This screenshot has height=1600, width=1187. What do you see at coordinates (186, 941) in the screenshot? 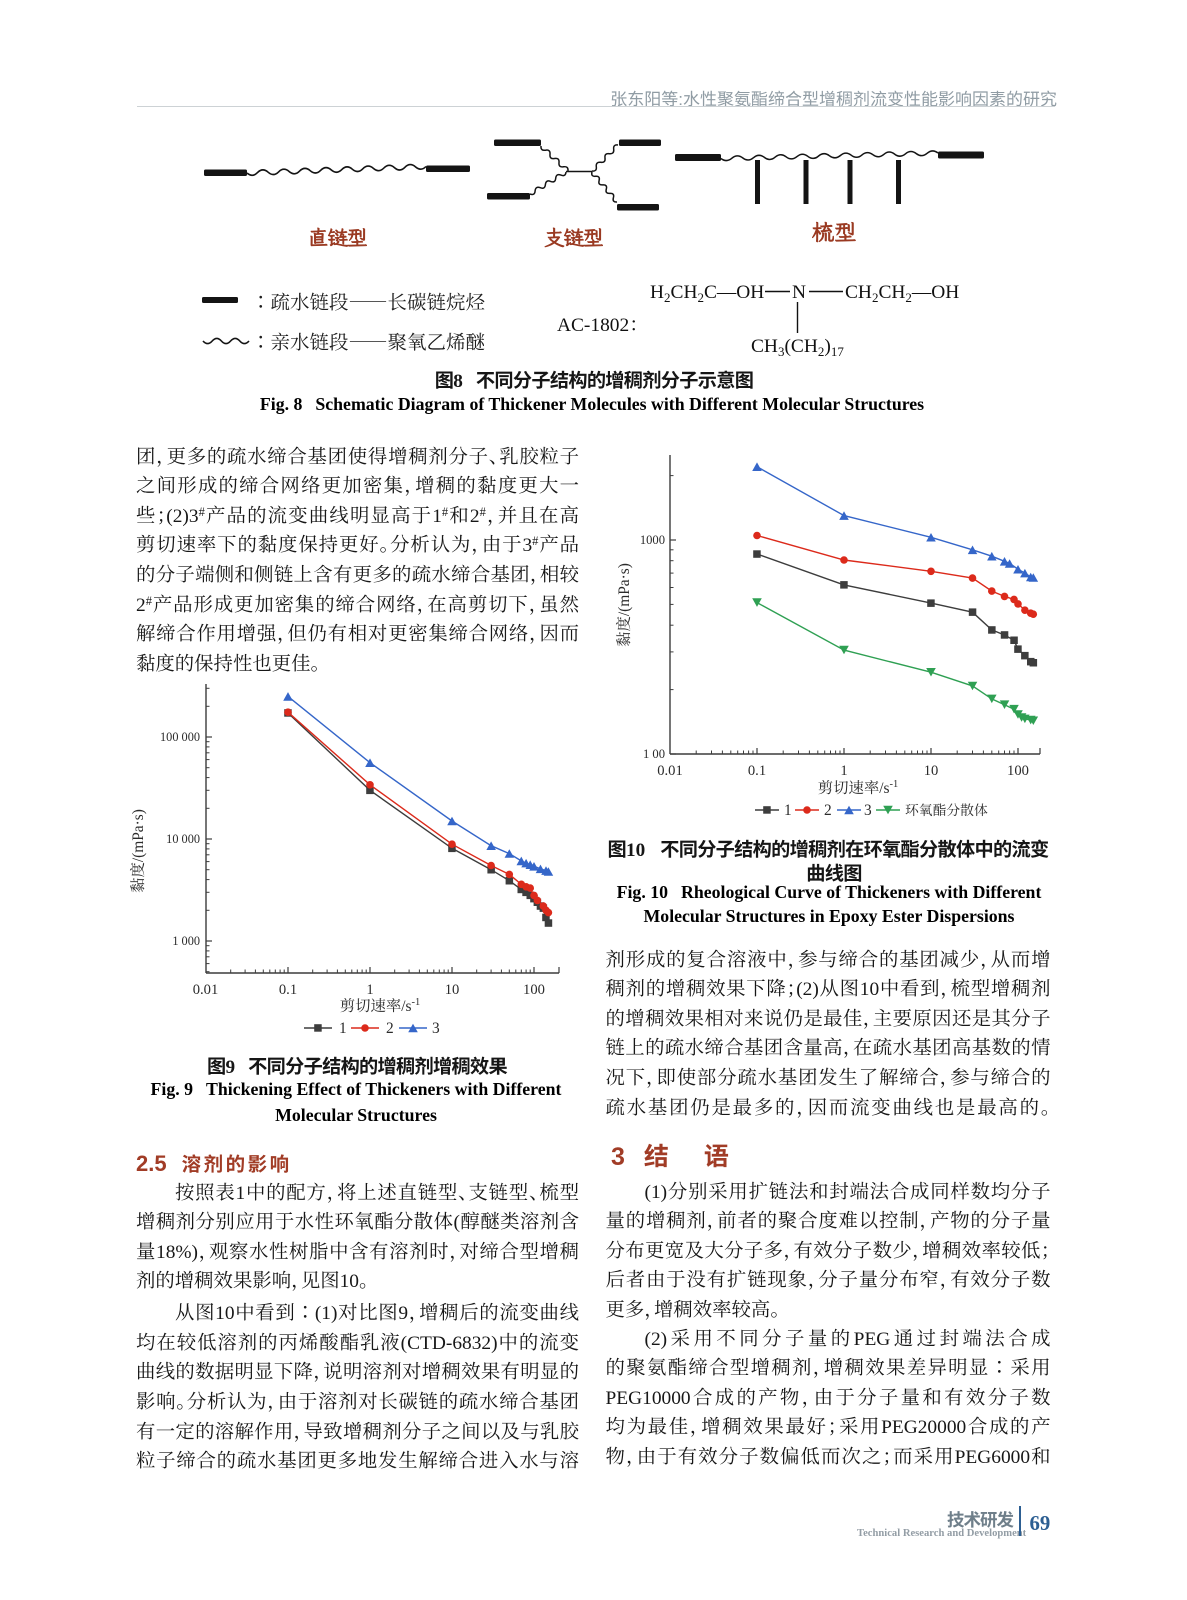
I see `svg-text: 1 000` at bounding box center [186, 941].